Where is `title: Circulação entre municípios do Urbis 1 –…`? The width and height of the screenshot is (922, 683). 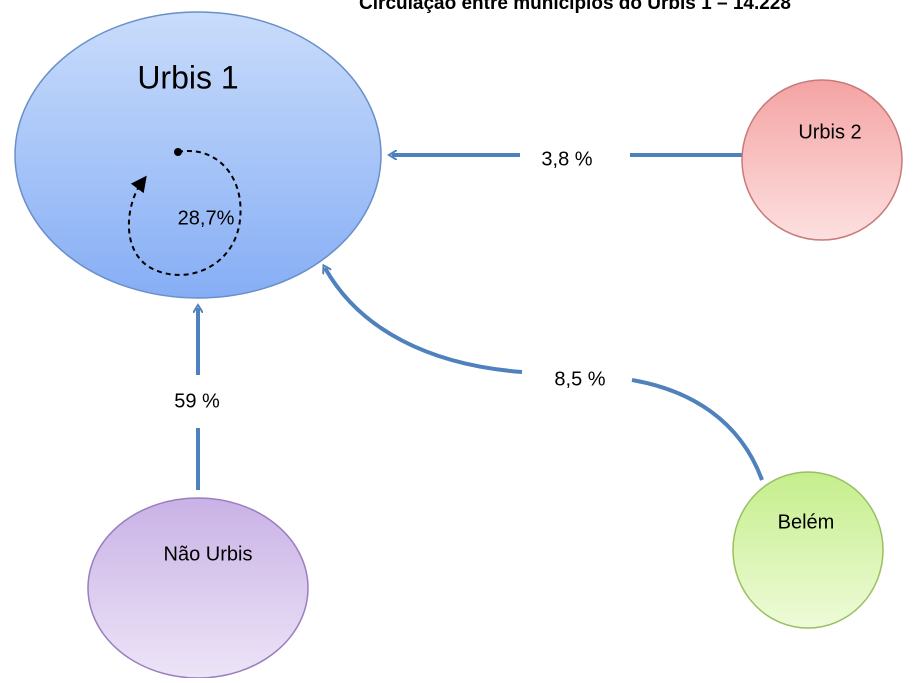 title: Circulação entre municípios do Urbis 1 –… is located at coordinates (575, 7).